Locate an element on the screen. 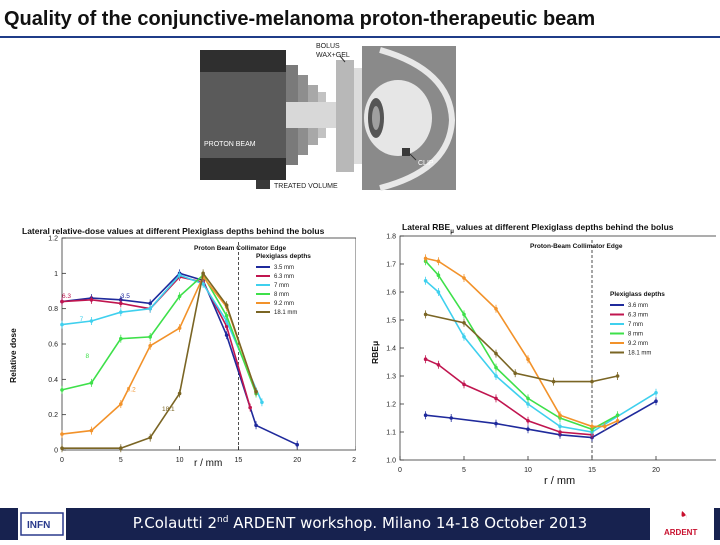 The height and width of the screenshot is (545, 720). x-tick-label: 10 is located at coordinates (180, 460).